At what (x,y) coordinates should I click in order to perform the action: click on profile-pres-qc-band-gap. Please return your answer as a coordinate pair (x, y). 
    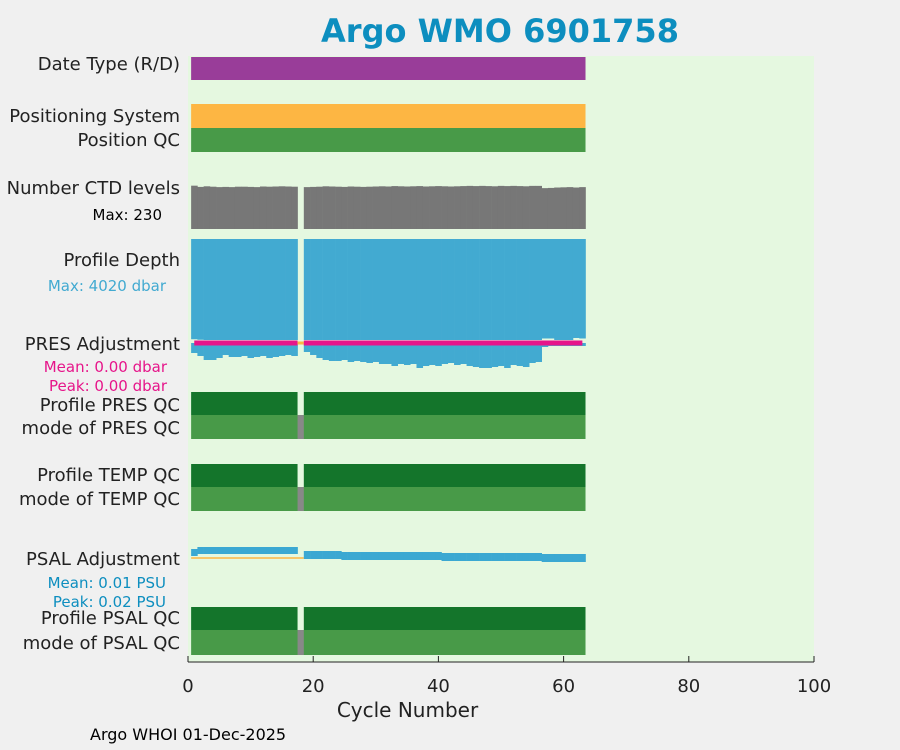
    Looking at the image, I should click on (300, 403).